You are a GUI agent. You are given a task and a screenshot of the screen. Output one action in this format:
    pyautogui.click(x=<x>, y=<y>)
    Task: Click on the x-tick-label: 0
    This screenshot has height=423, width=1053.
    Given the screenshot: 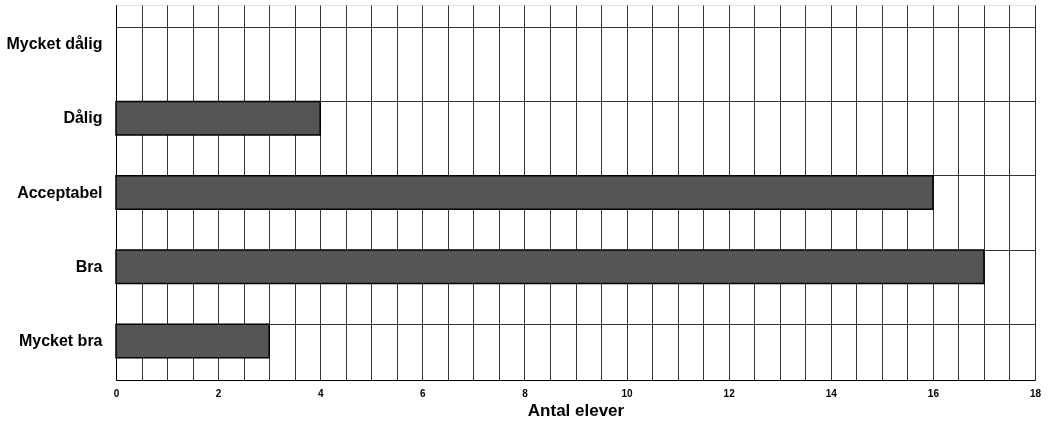 What is the action you would take?
    pyautogui.click(x=116, y=393)
    